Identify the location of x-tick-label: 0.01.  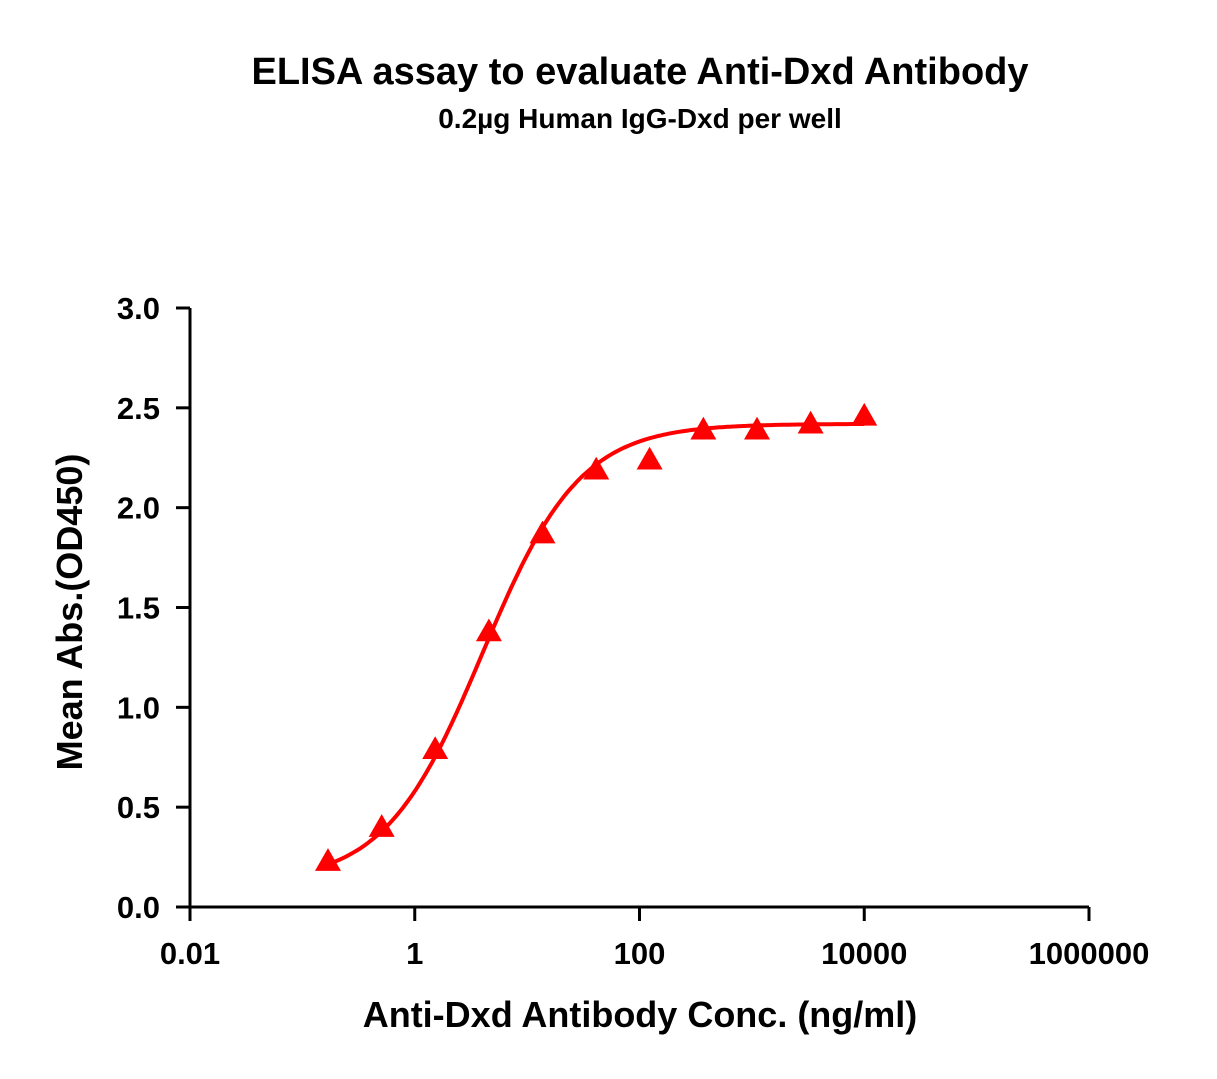
(190, 953).